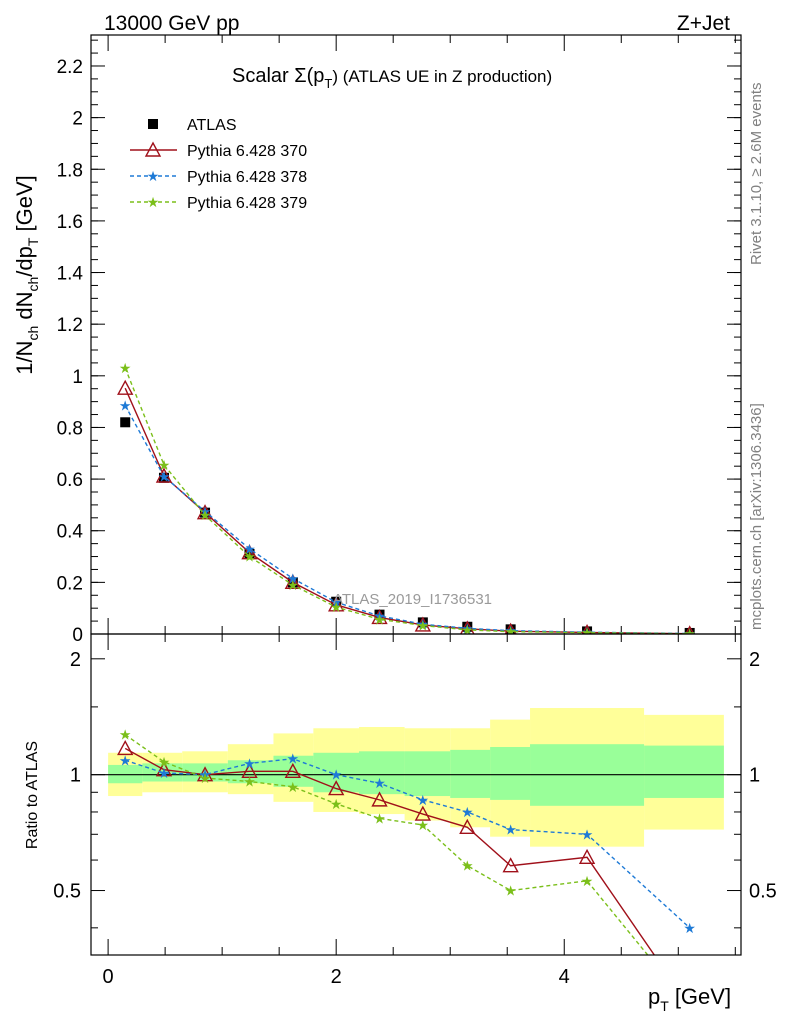  What do you see at coordinates (689, 999) in the screenshot?
I see `x-axis-label: pT [GeV]` at bounding box center [689, 999].